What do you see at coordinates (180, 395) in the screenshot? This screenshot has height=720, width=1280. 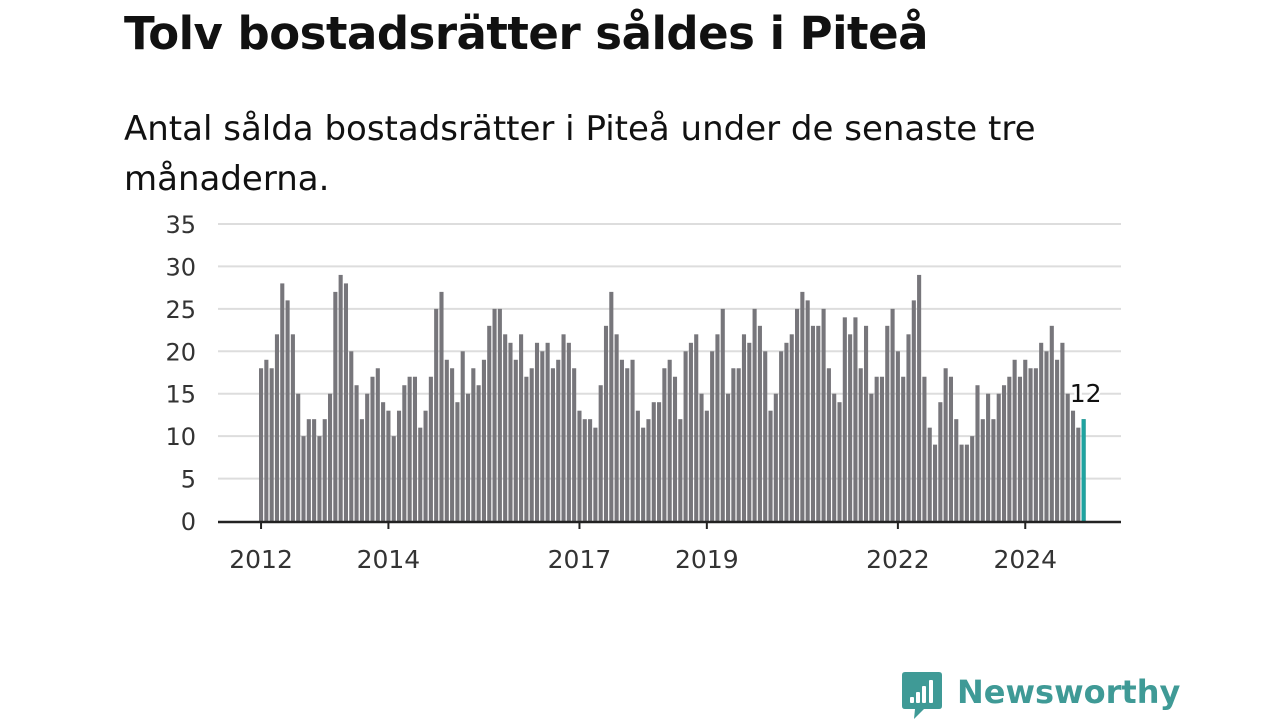 I see `y-tick-label: 15` at bounding box center [180, 395].